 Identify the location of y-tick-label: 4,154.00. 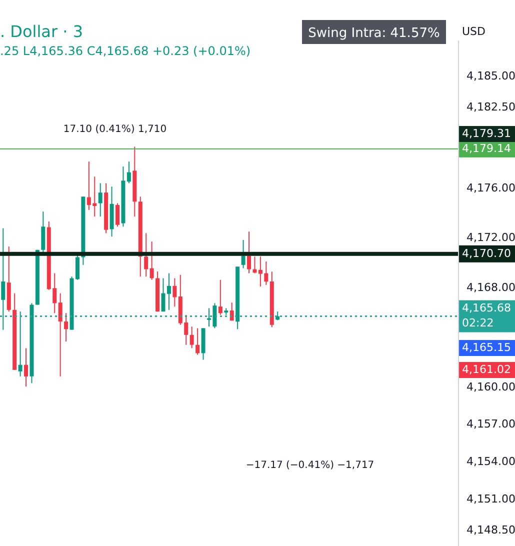
(490, 461).